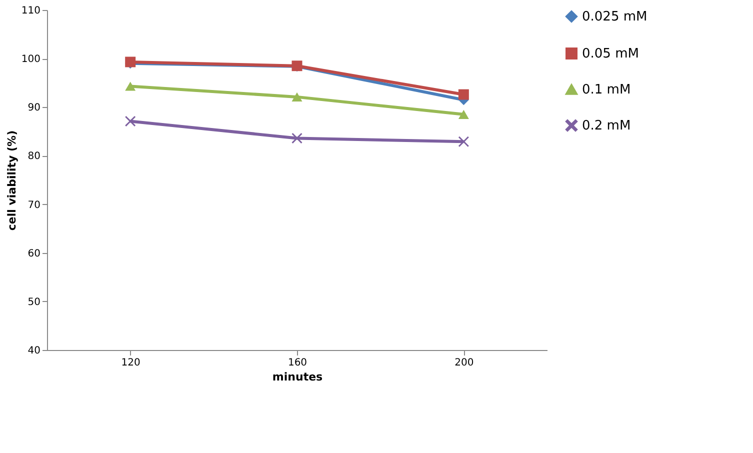 The width and height of the screenshot is (753, 453). What do you see at coordinates (34, 302) in the screenshot?
I see `y-tick-label: 50` at bounding box center [34, 302].